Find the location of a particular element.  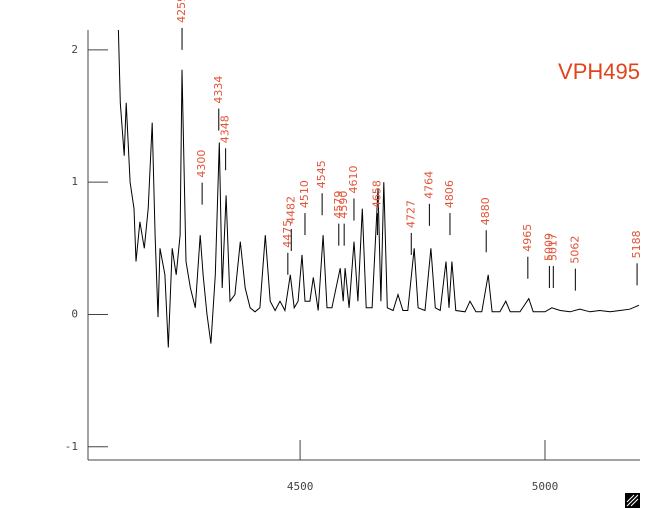

annotation-label: 5062 is located at coordinates (574, 250).